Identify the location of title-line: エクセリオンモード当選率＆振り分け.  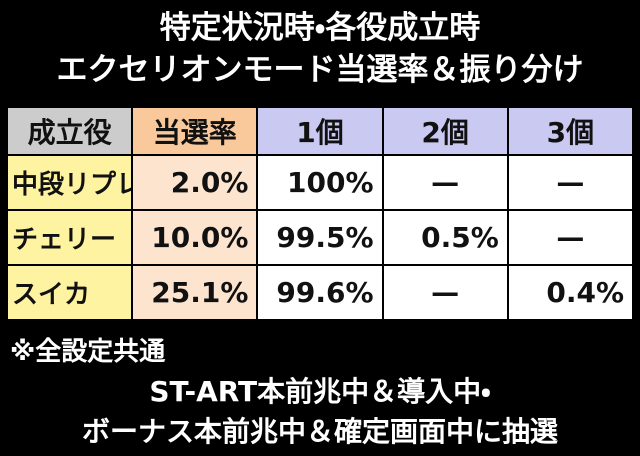
(320, 70).